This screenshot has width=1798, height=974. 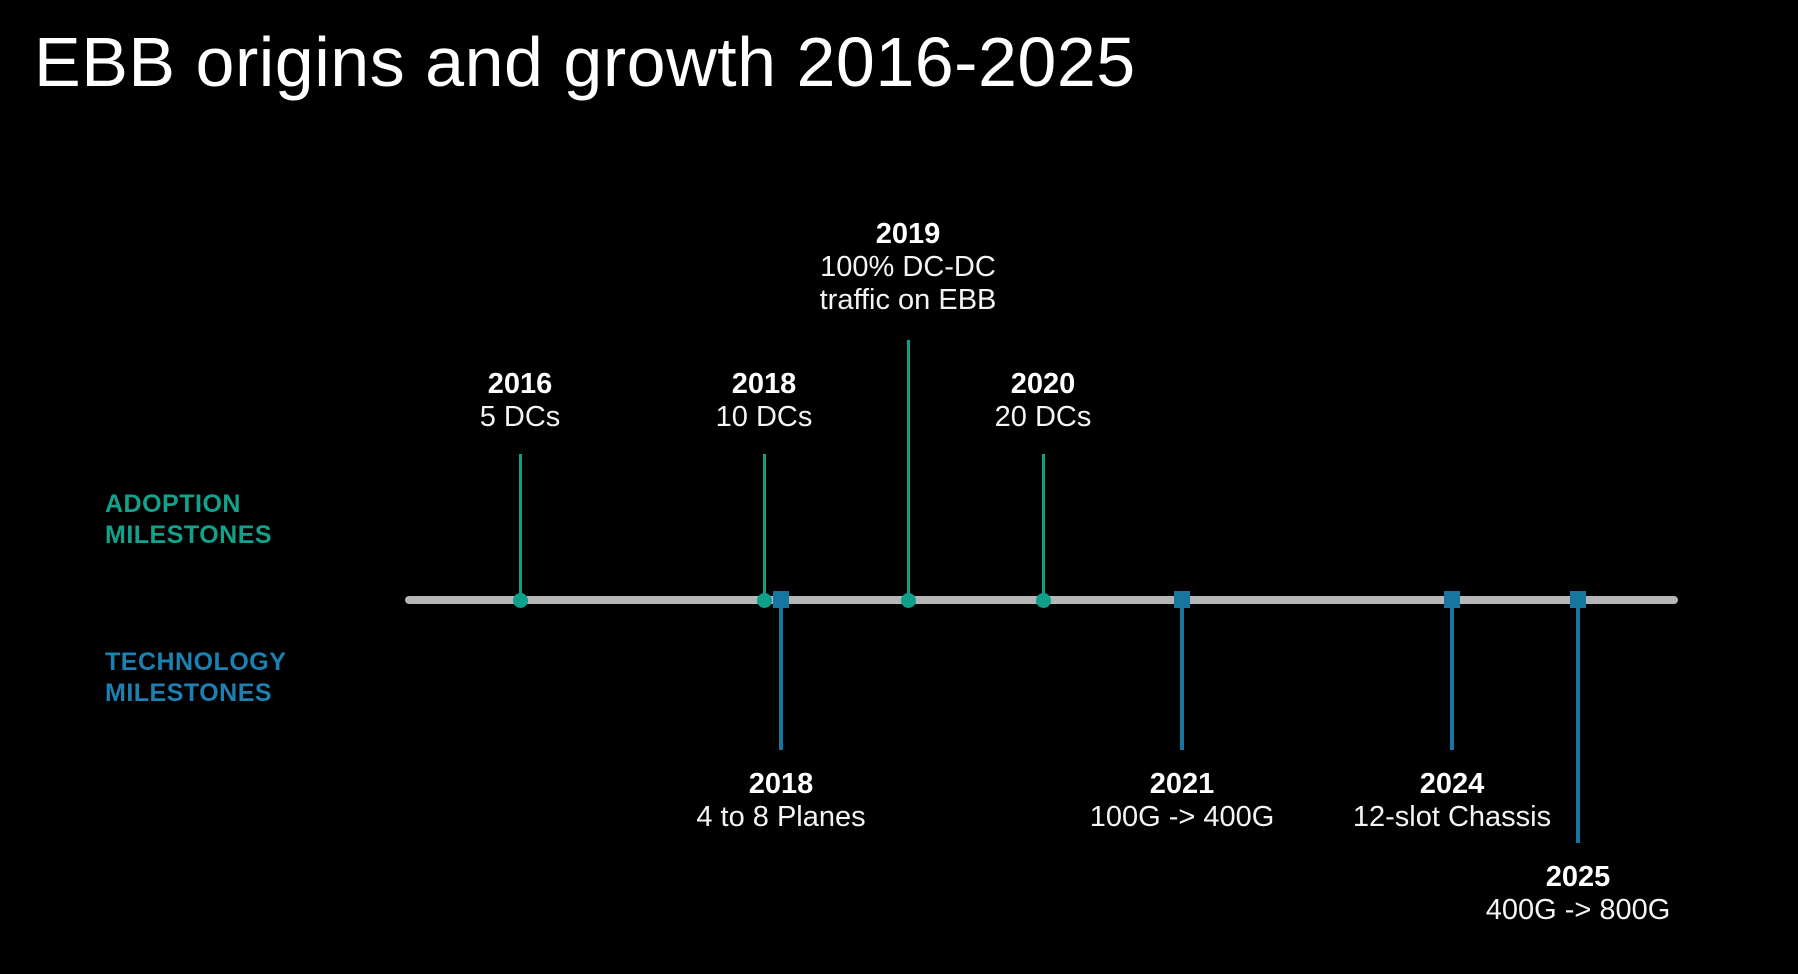 What do you see at coordinates (908, 234) in the screenshot?
I see `milestone-year: 2019` at bounding box center [908, 234].